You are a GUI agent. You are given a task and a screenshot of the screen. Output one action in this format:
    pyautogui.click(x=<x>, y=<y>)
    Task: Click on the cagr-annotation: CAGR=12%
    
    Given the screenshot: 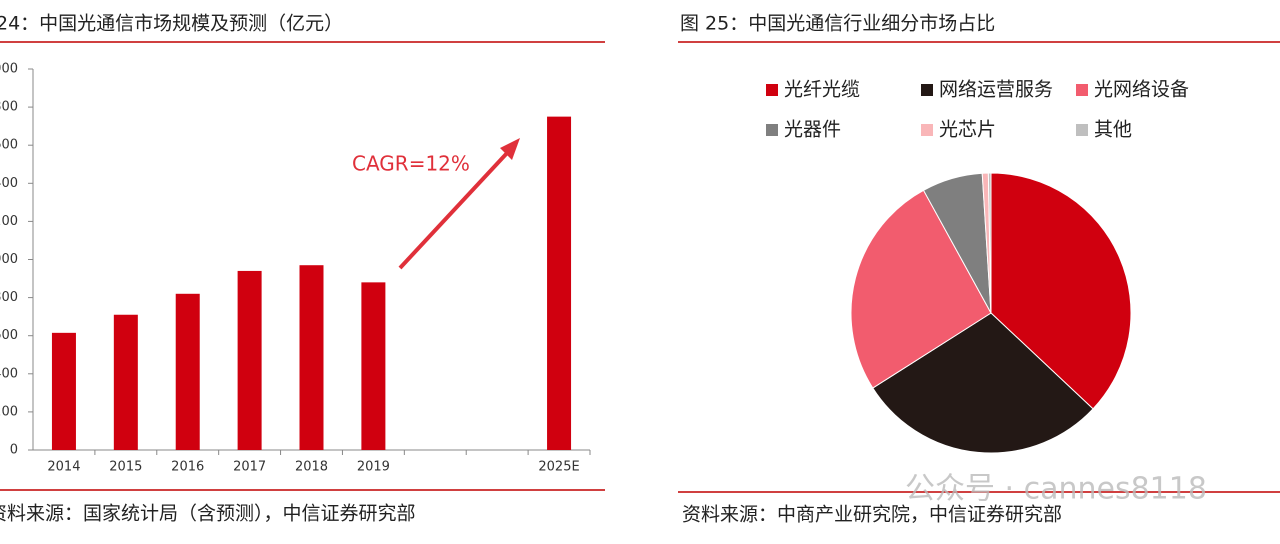 What is the action you would take?
    pyautogui.click(x=411, y=164)
    